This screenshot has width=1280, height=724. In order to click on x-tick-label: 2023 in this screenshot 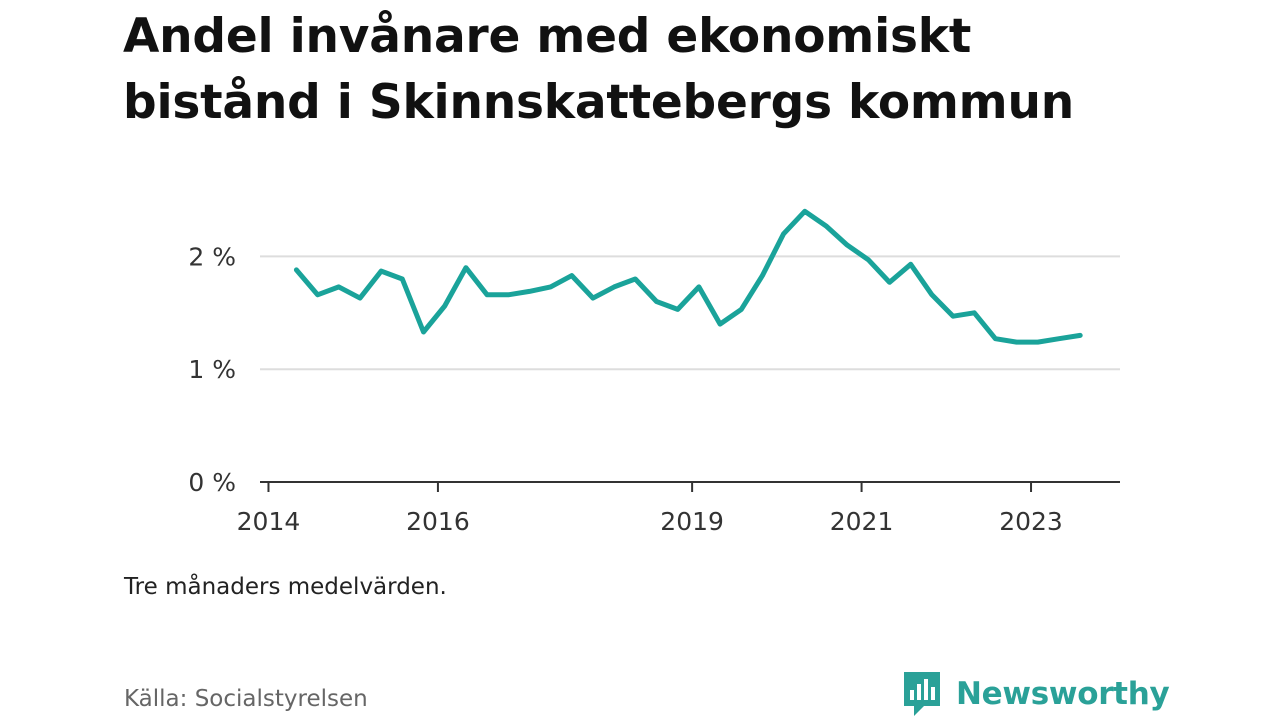, I will do `click(1031, 521)`.